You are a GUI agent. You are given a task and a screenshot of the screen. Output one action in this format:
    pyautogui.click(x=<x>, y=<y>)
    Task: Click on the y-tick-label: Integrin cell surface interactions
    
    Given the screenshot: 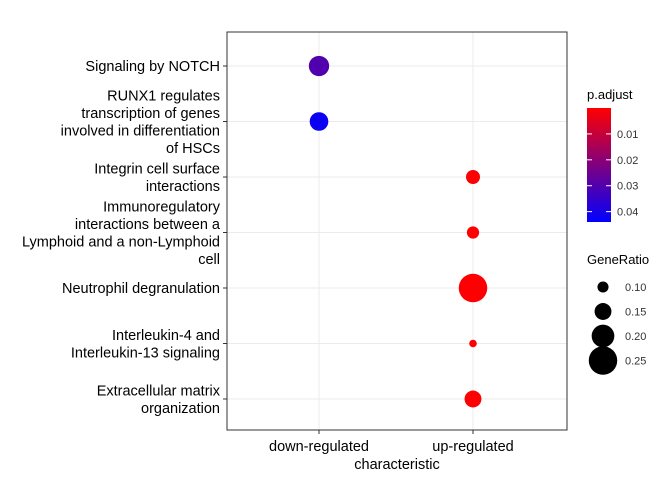 What is the action you would take?
    pyautogui.click(x=157, y=178)
    